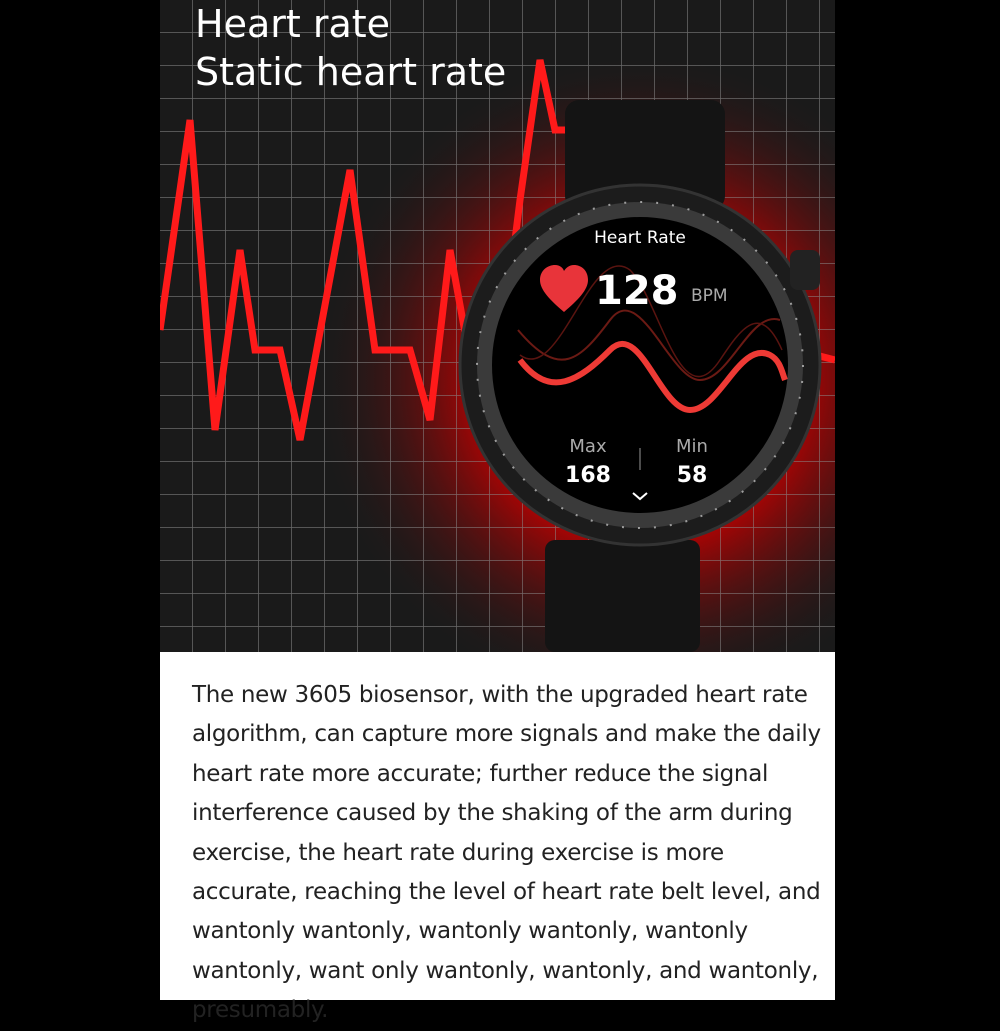 The height and width of the screenshot is (1031, 1000). I want to click on headline-line1: Heart rate, so click(293, 24).